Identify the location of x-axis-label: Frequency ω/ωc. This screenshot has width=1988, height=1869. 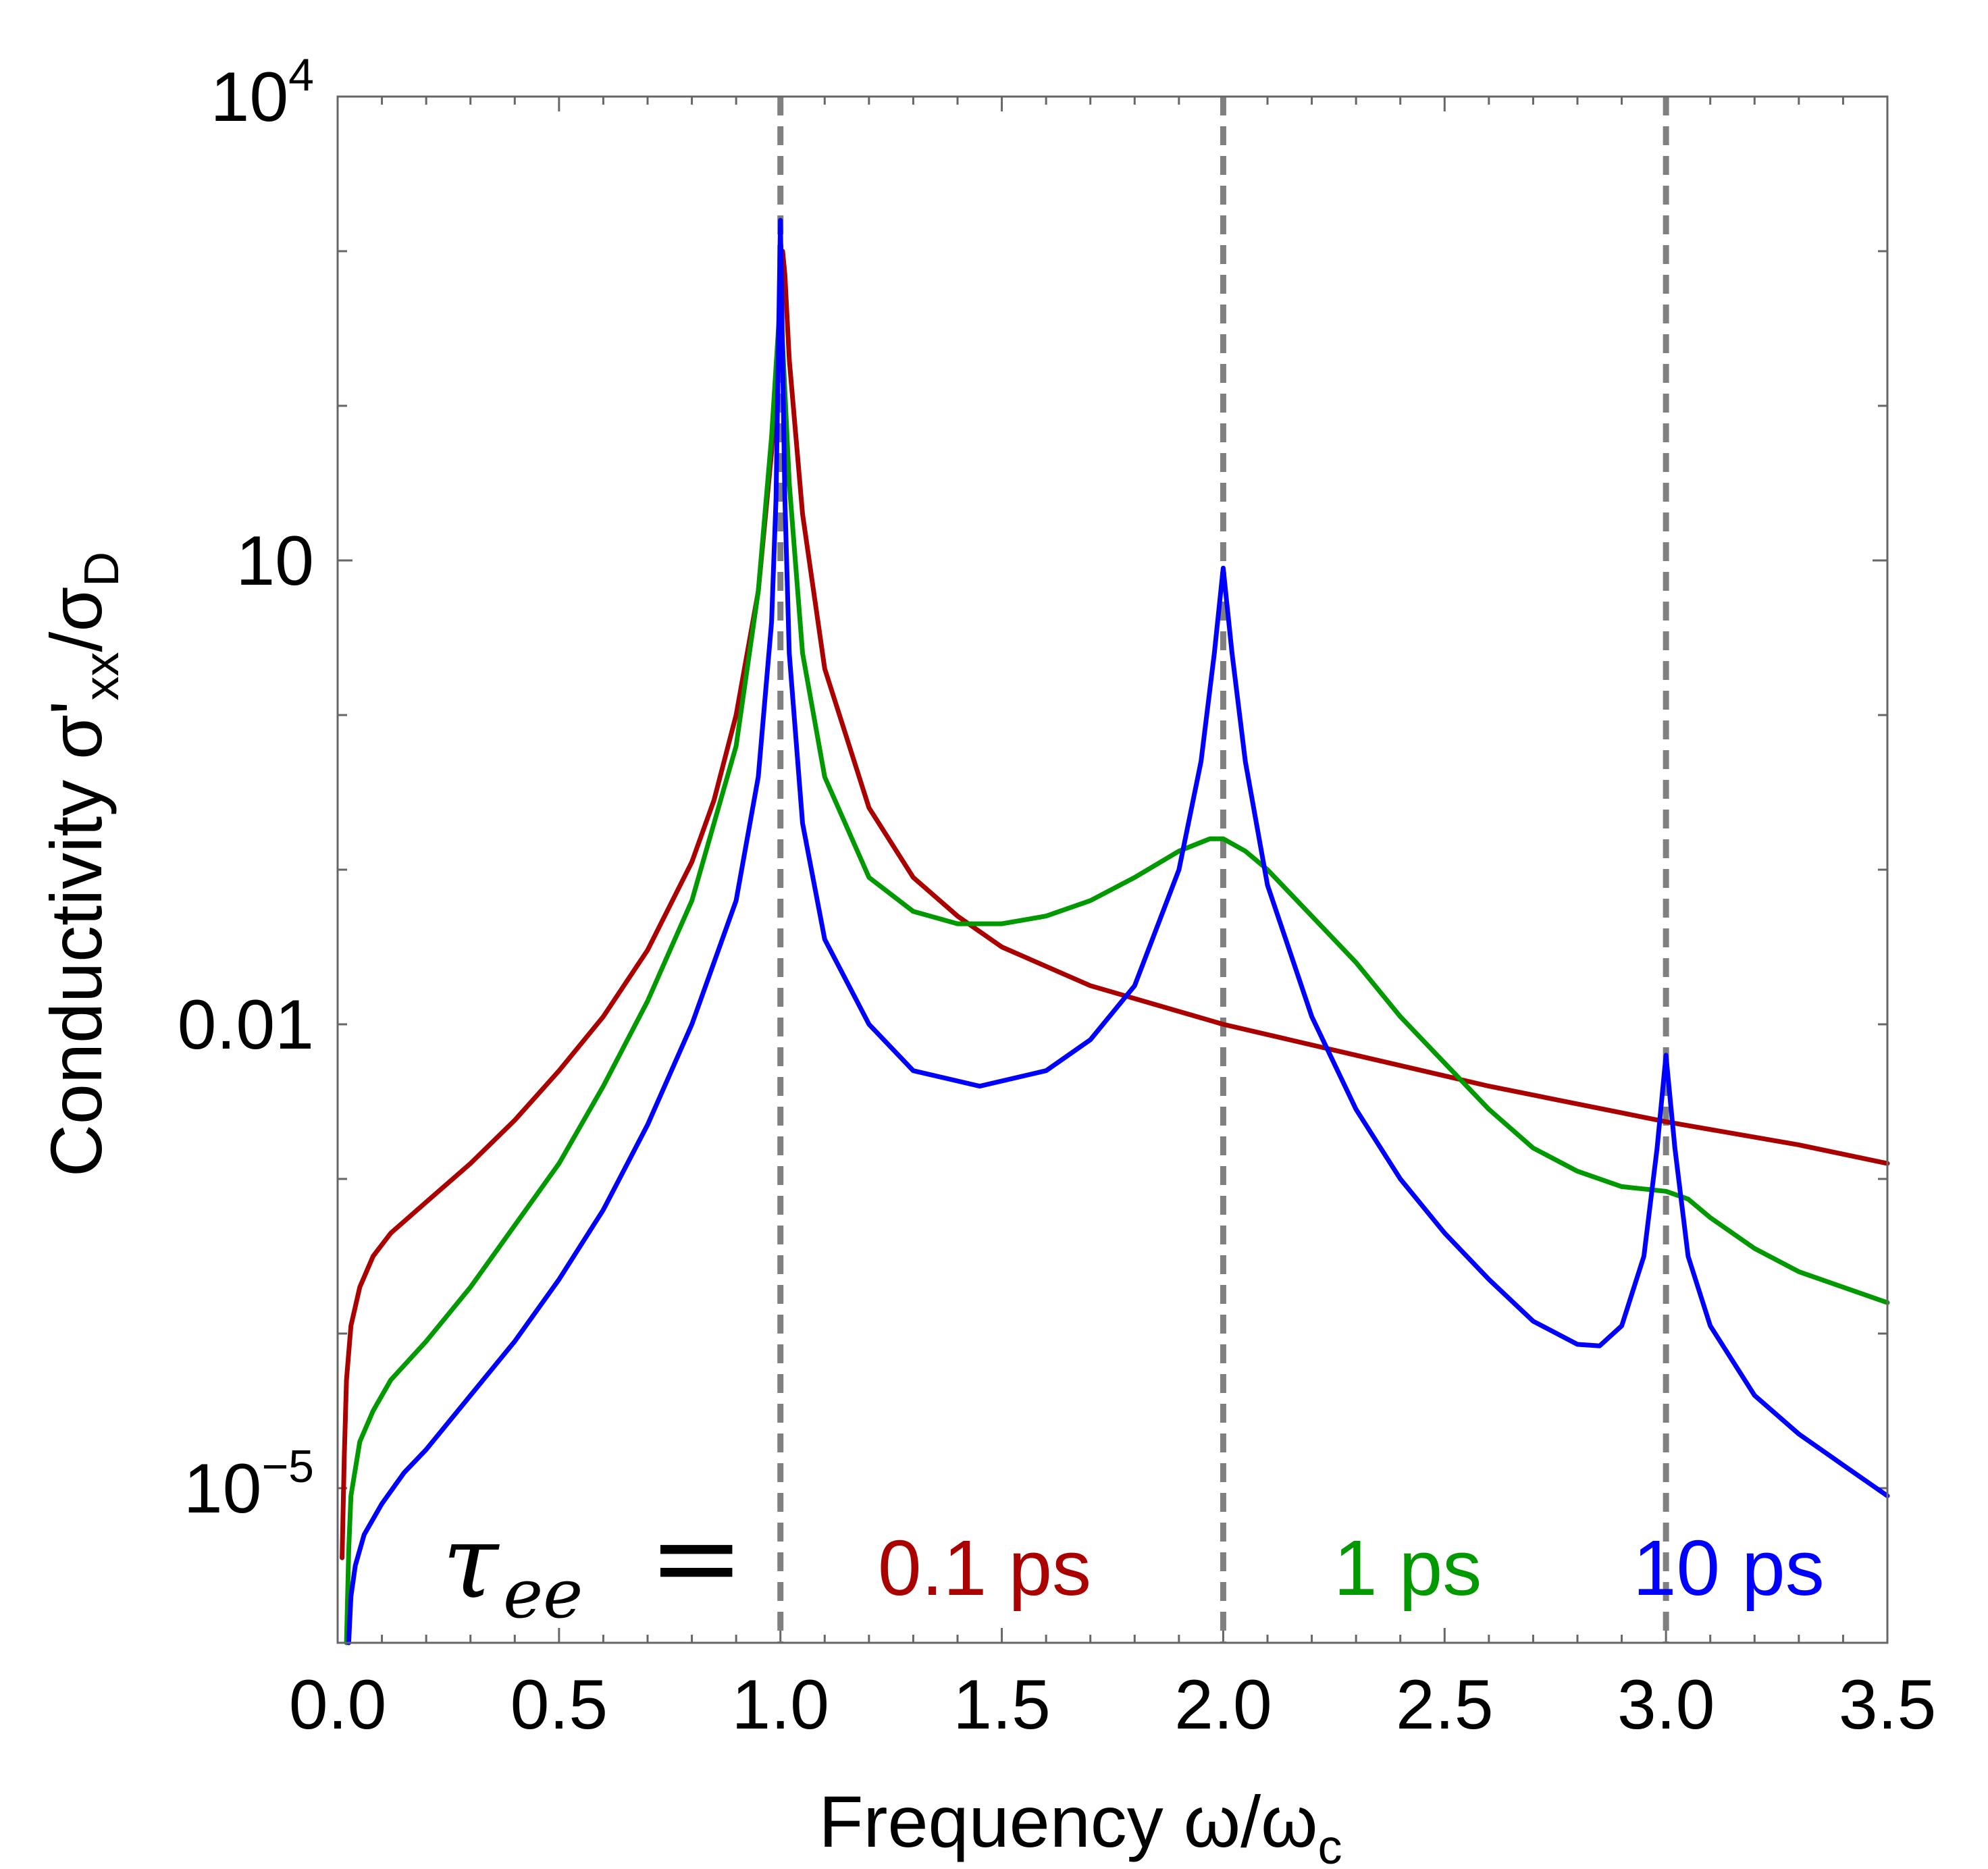
(1080, 1825).